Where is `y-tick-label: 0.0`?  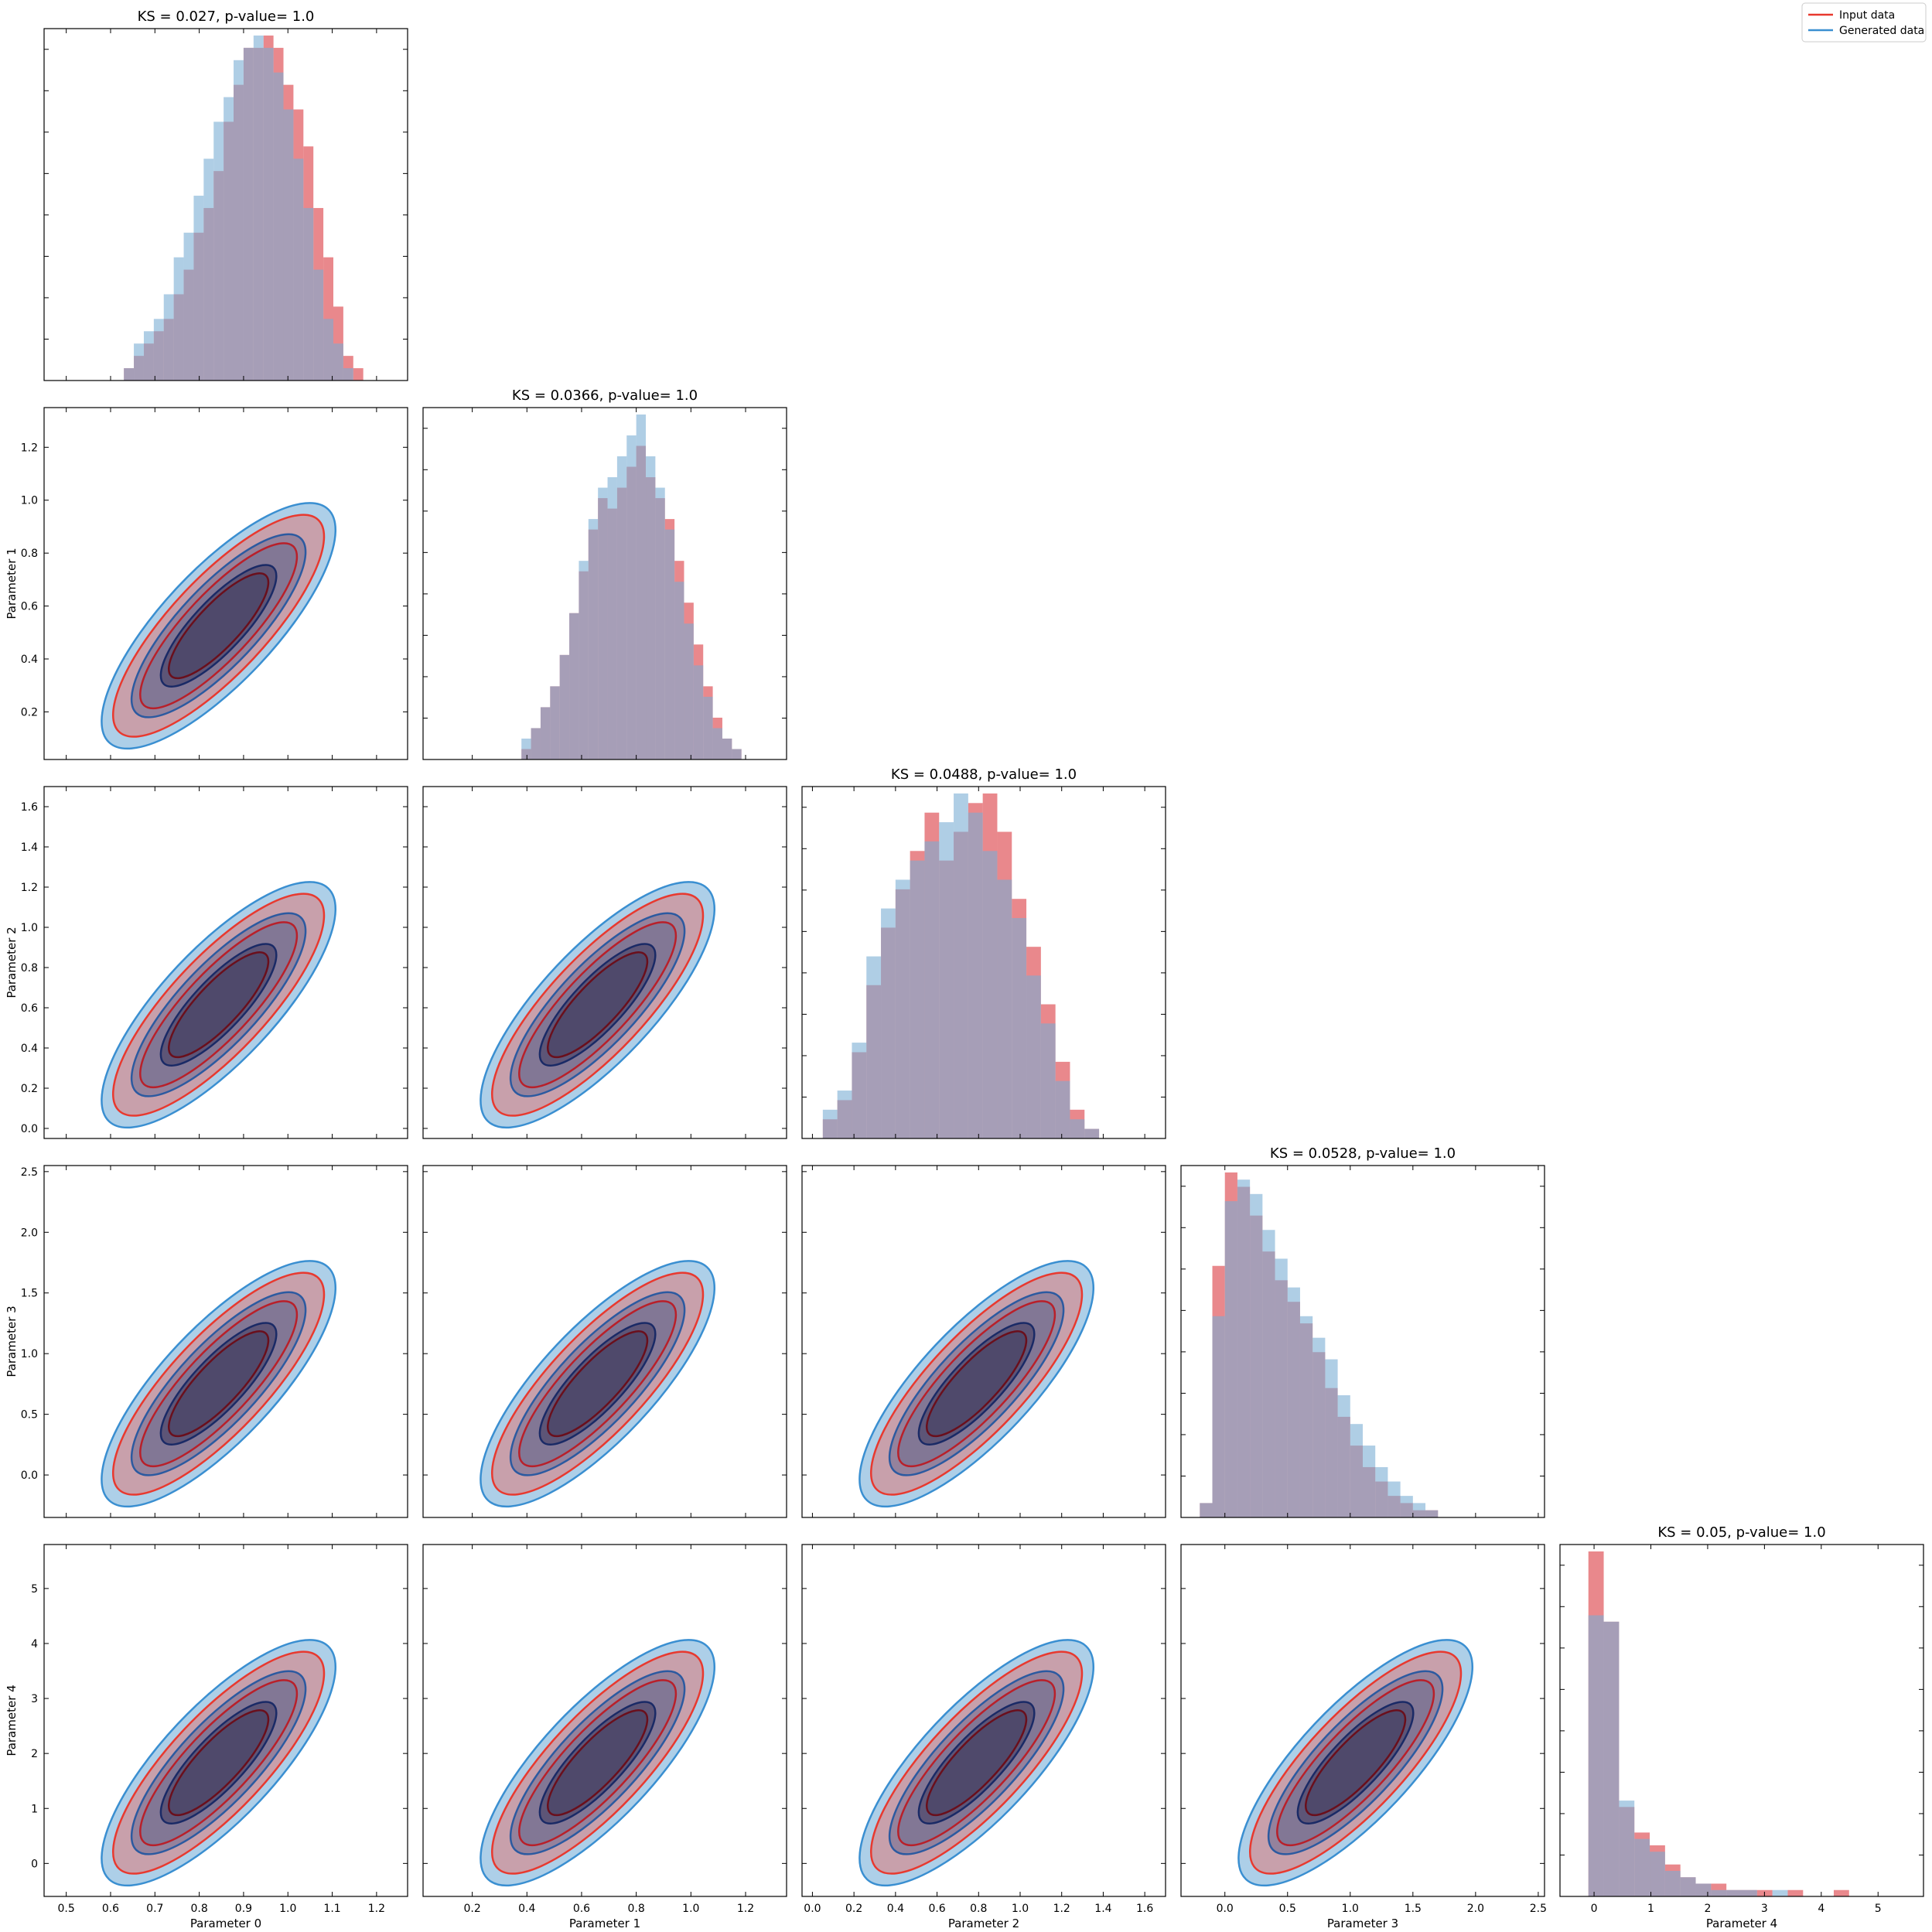 y-tick-label: 0.0 is located at coordinates (29, 1475).